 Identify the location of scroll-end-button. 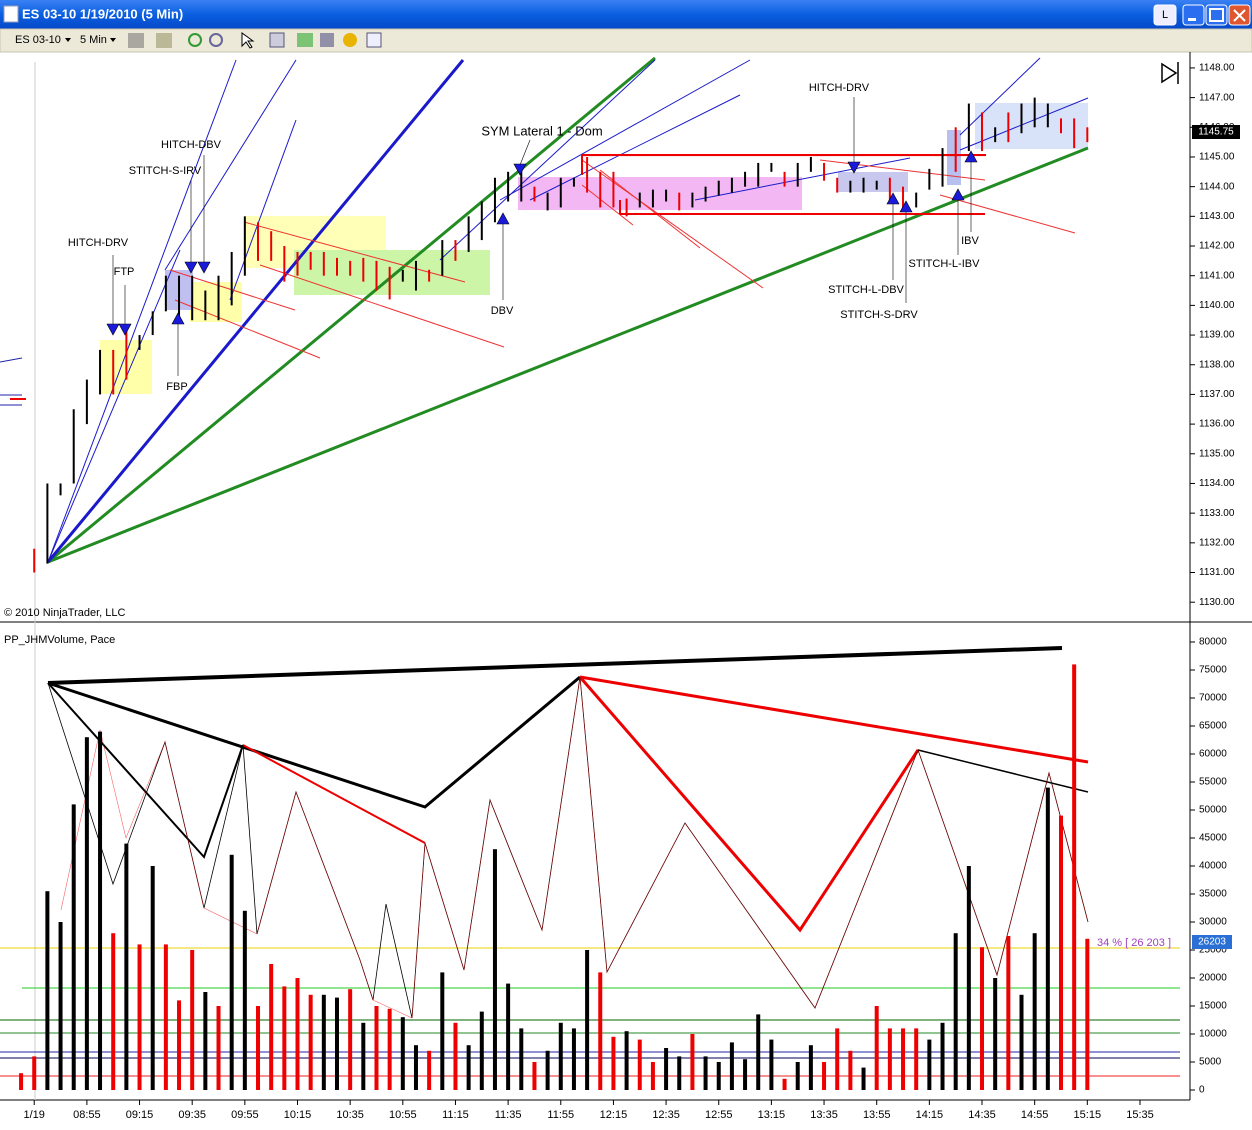
(1170, 73).